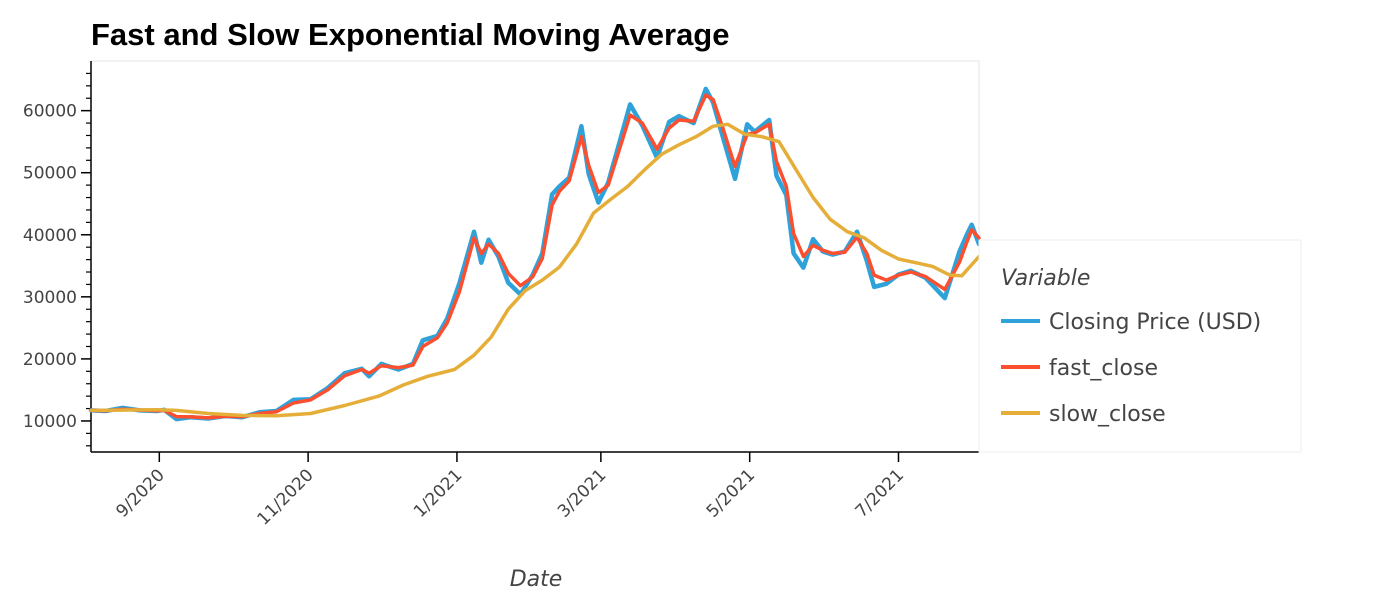 Image resolution: width=1400 pixels, height=600 pixels. I want to click on x-tick-label: 5/2021, so click(731, 493).